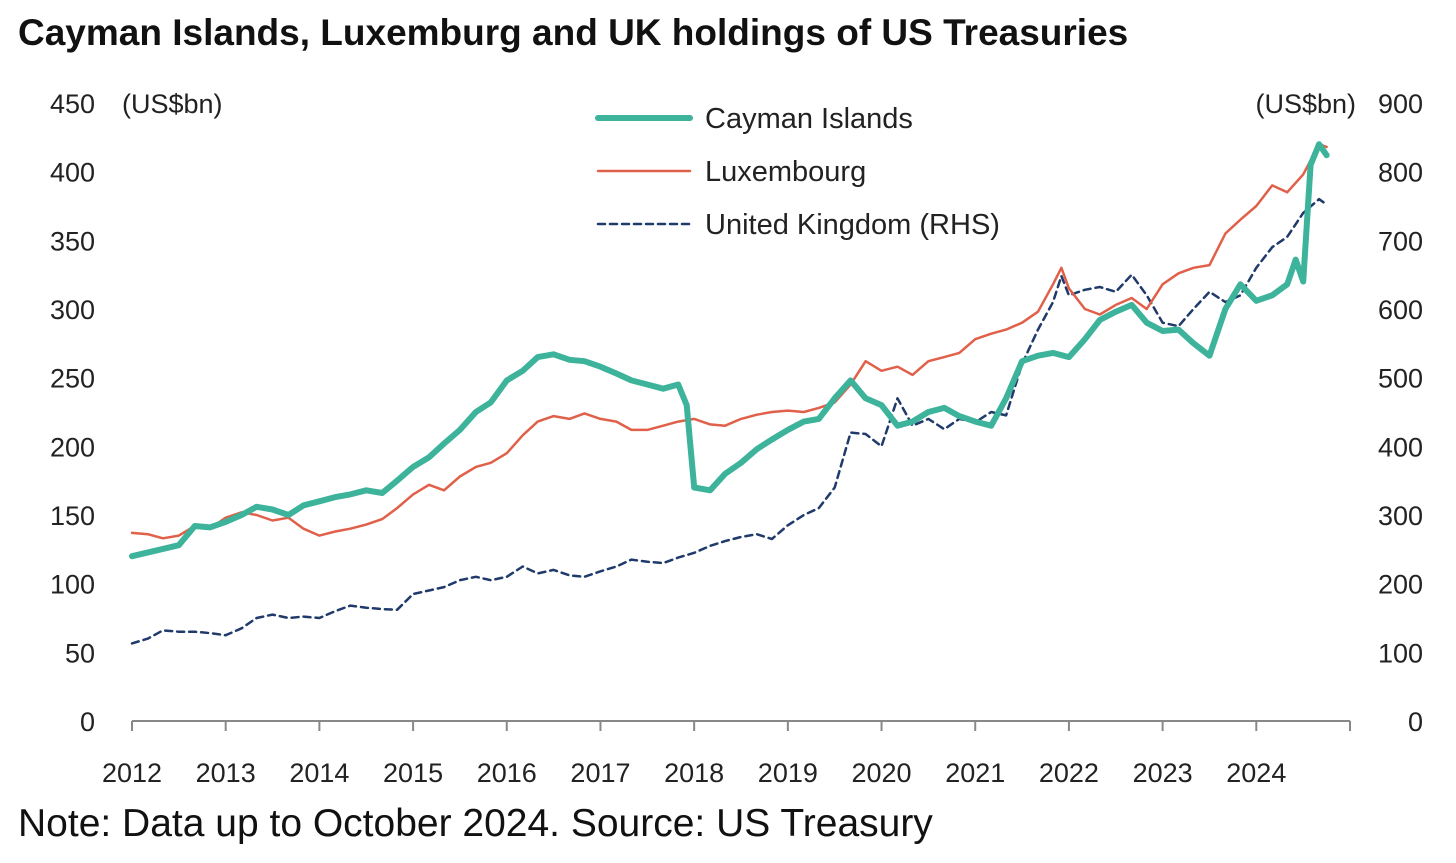 Image resolution: width=1456 pixels, height=863 pixels. What do you see at coordinates (72, 173) in the screenshot?
I see `left-tick-label: 400` at bounding box center [72, 173].